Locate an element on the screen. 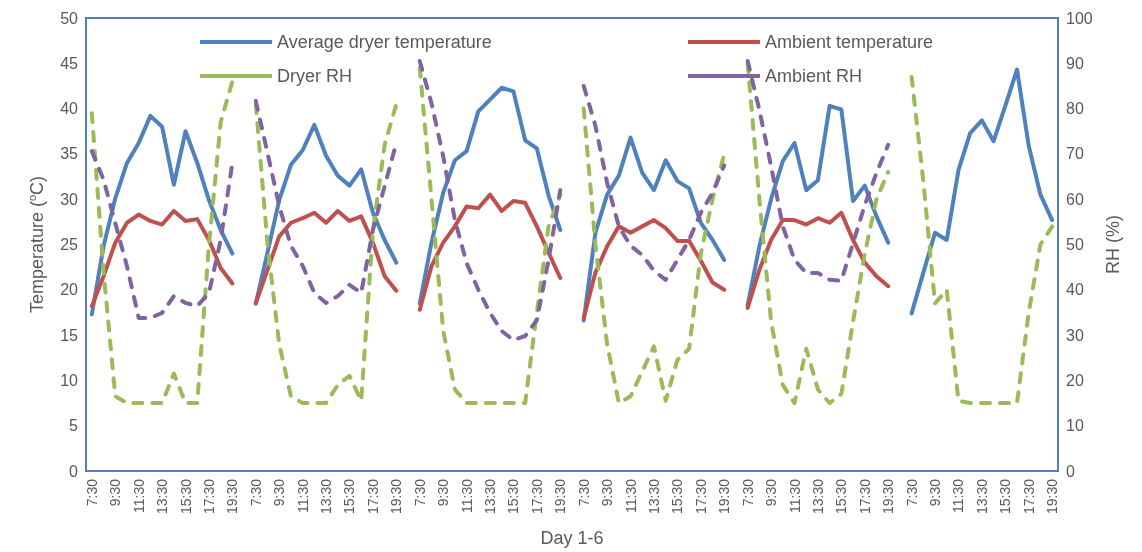 The height and width of the screenshot is (552, 1142). y2-tick-label: 0 is located at coordinates (1070, 471).